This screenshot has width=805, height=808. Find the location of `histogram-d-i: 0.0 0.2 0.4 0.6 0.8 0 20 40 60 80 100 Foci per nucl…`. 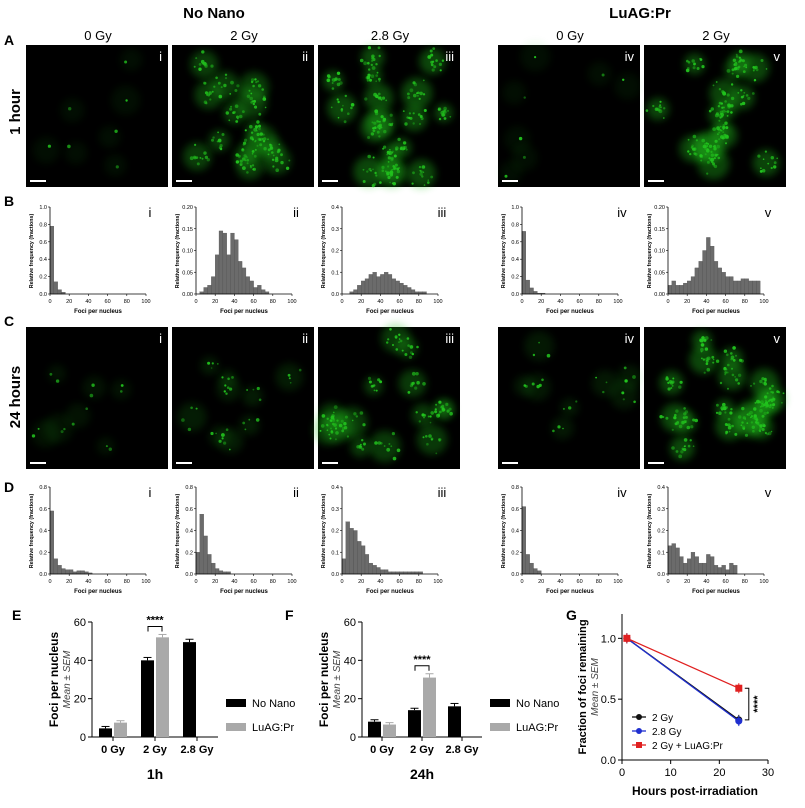

histogram-d-i: 0.0 0.2 0.4 0.6 0.8 0 20 40 60 80 100 Foci per nucl… is located at coordinates (90, 540).